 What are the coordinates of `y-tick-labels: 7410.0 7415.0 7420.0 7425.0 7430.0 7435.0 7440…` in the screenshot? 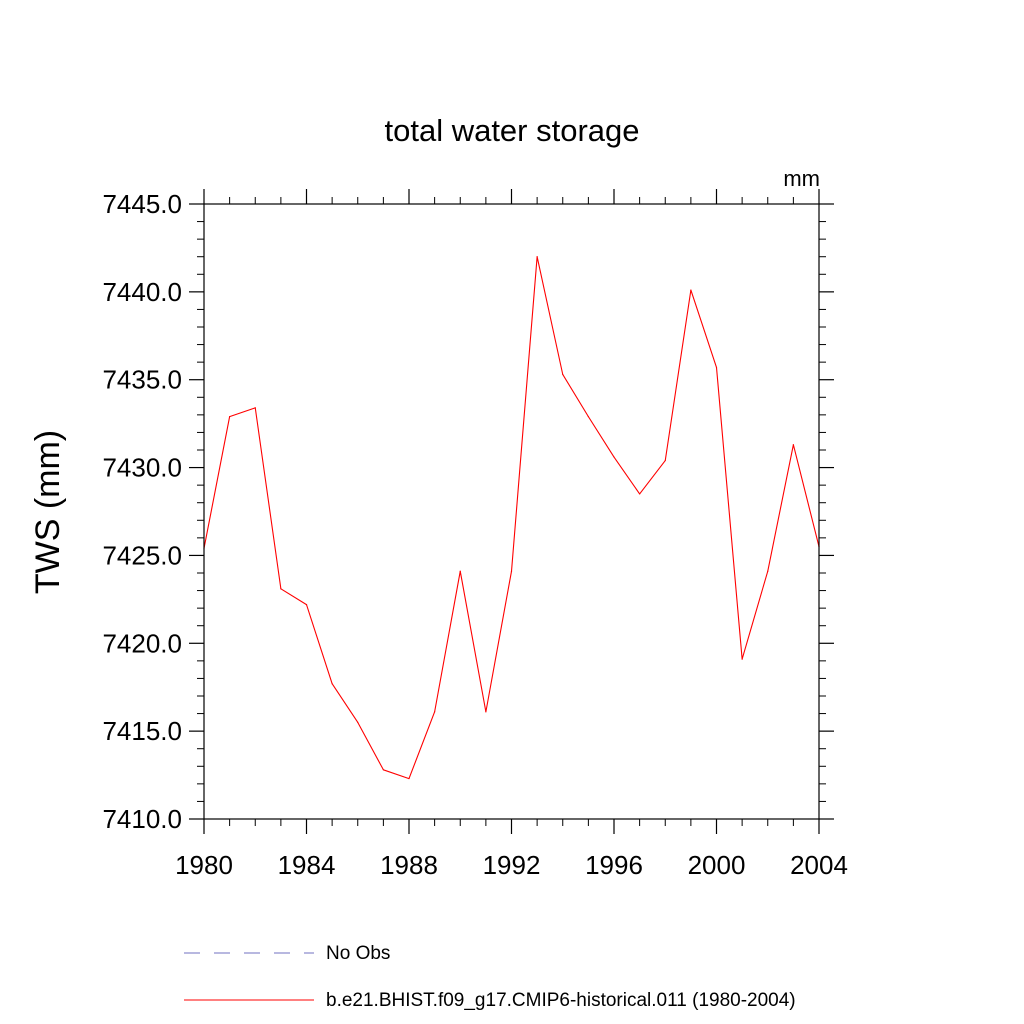 It's located at (142, 511).